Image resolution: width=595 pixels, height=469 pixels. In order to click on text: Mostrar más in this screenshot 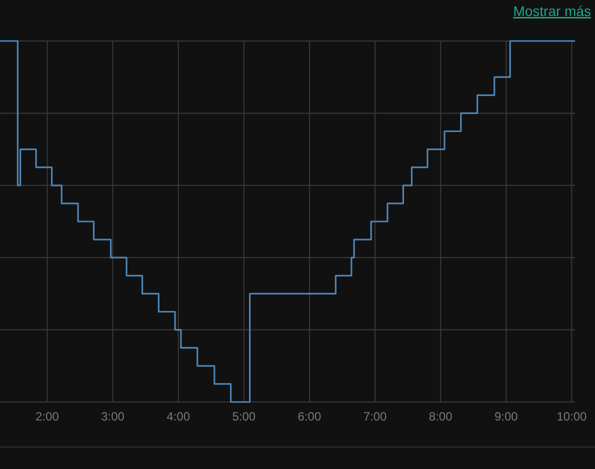, I will do `click(552, 11)`.